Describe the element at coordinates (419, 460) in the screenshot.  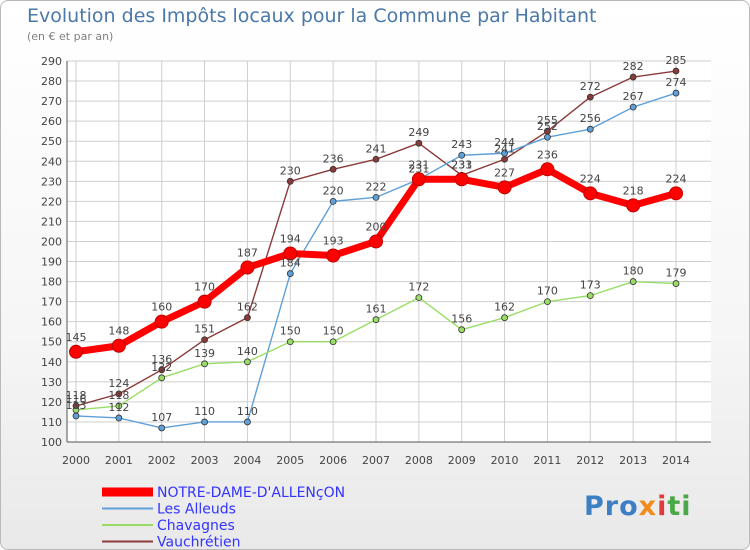
I see `x-tick-label: 2008` at that location.